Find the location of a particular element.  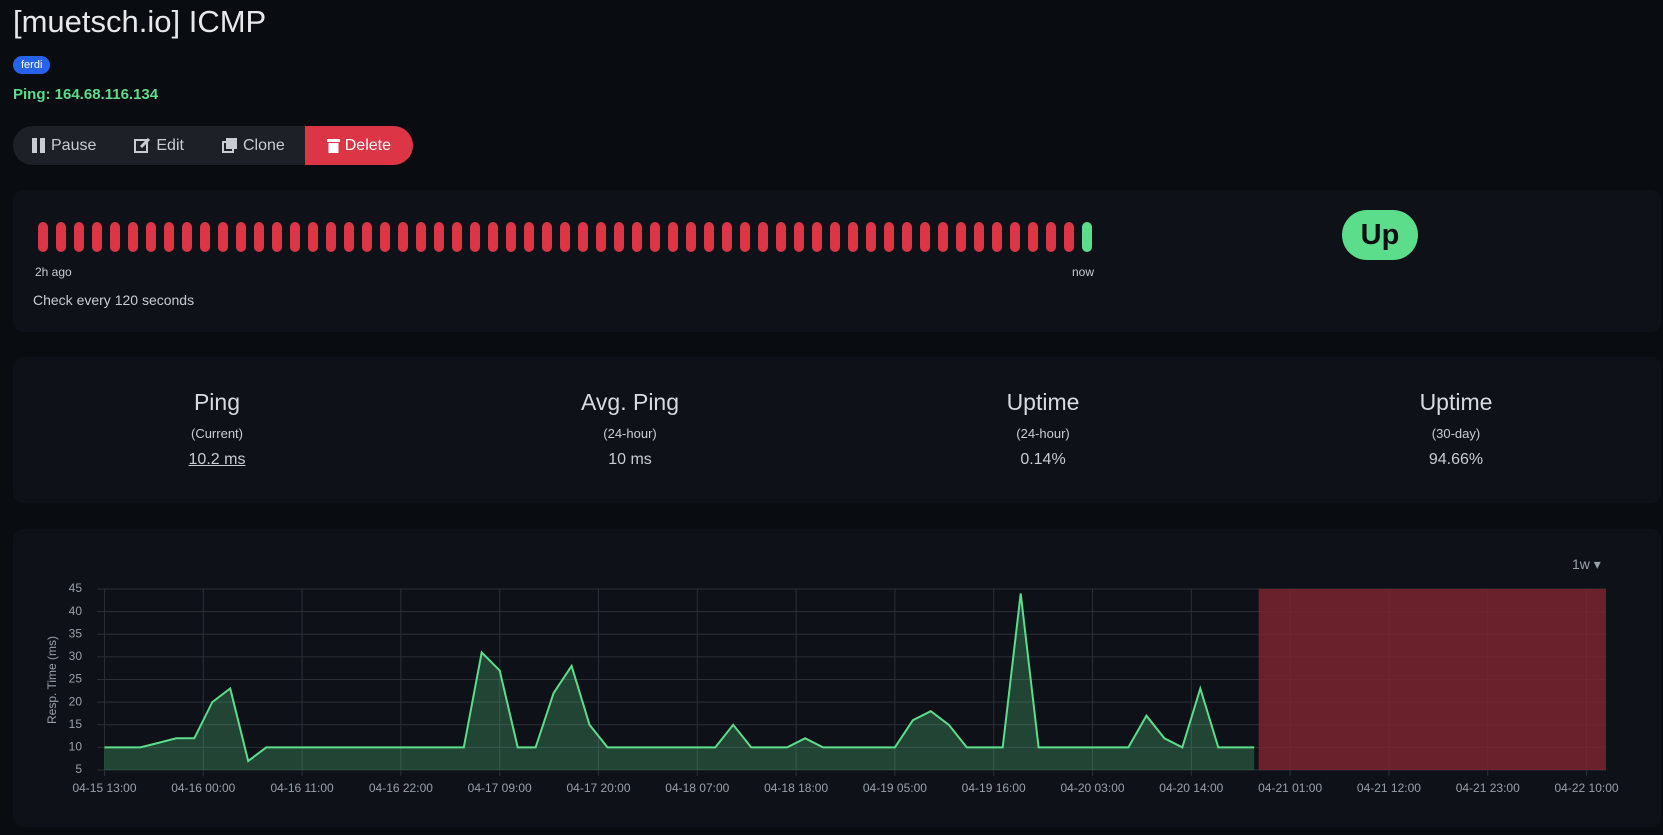

stat: Ping (Current) 10.2 ms is located at coordinates (217, 429).